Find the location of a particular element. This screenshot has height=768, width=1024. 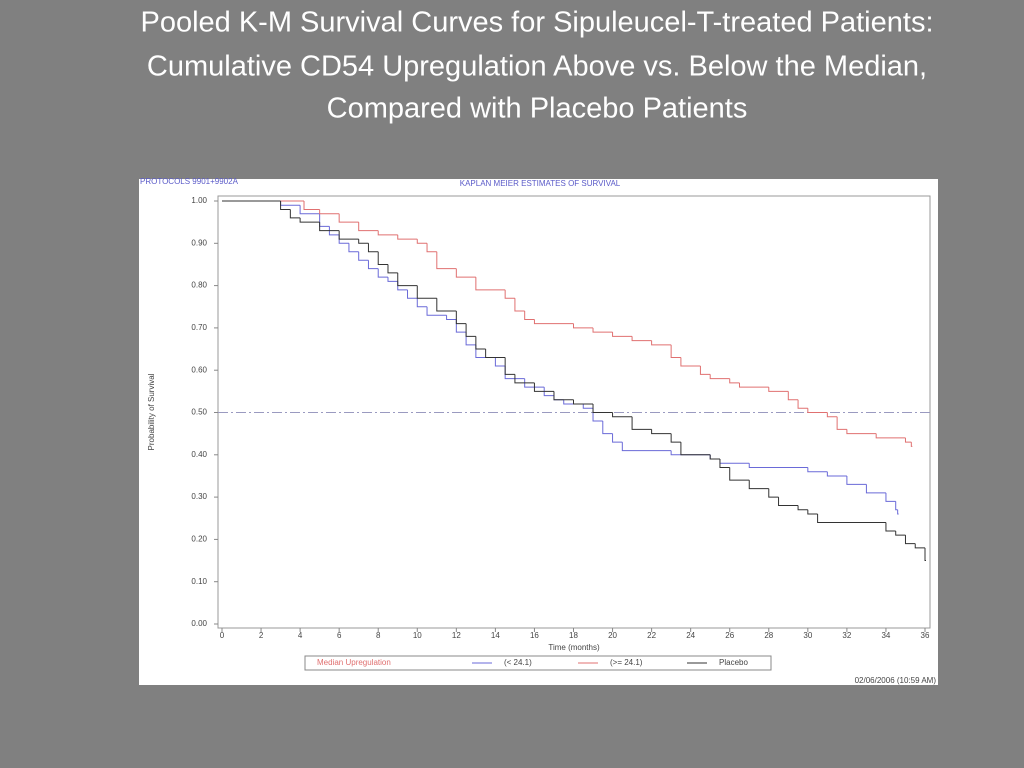

y-tick-label: 0.30 is located at coordinates (199, 496).